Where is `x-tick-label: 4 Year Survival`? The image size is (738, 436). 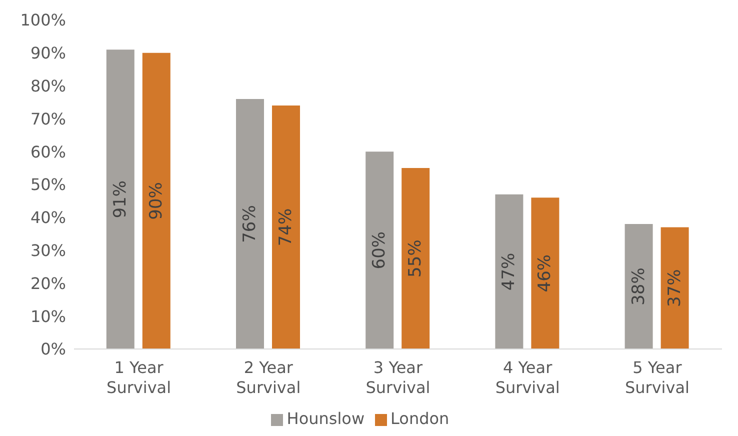 x-tick-label: 4 Year Survival is located at coordinates (527, 377).